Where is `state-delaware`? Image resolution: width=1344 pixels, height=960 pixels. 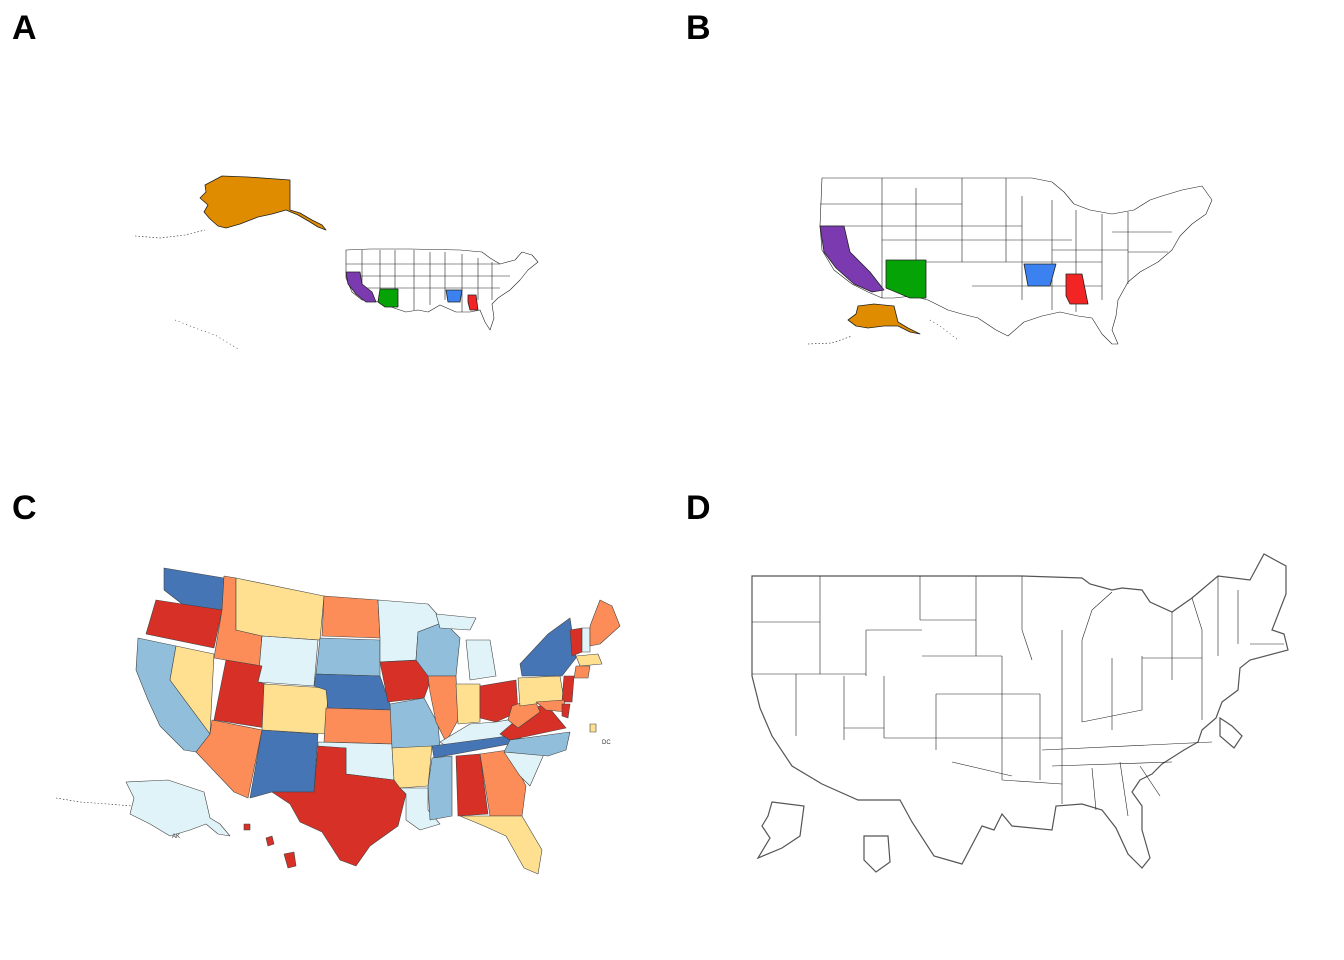 state-delaware is located at coordinates (566, 711).